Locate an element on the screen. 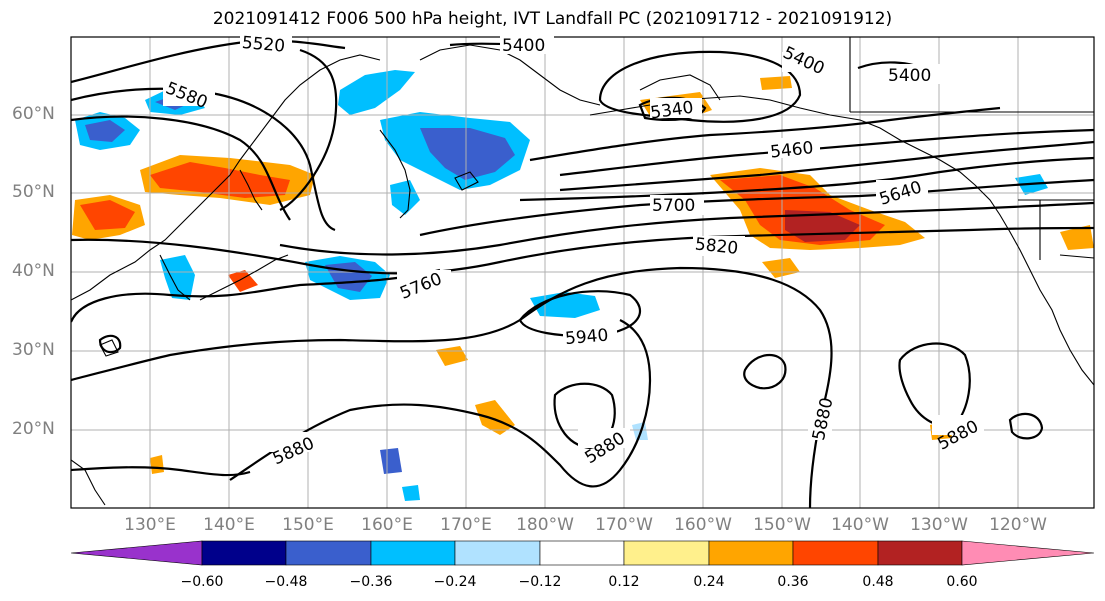  contour-label: 5940 is located at coordinates (586, 337).